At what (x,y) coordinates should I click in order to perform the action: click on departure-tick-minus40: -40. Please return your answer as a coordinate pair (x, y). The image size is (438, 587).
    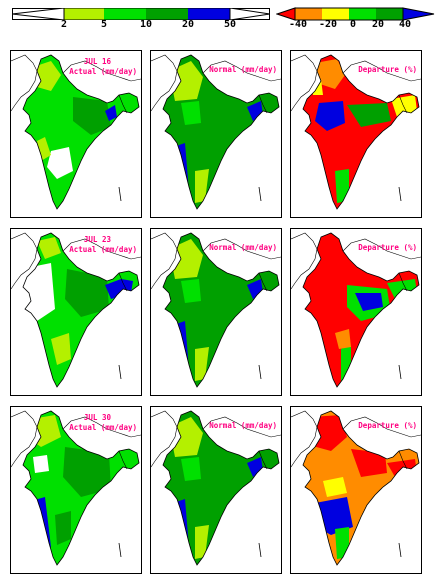
    Looking at the image, I should click on (298, 24).